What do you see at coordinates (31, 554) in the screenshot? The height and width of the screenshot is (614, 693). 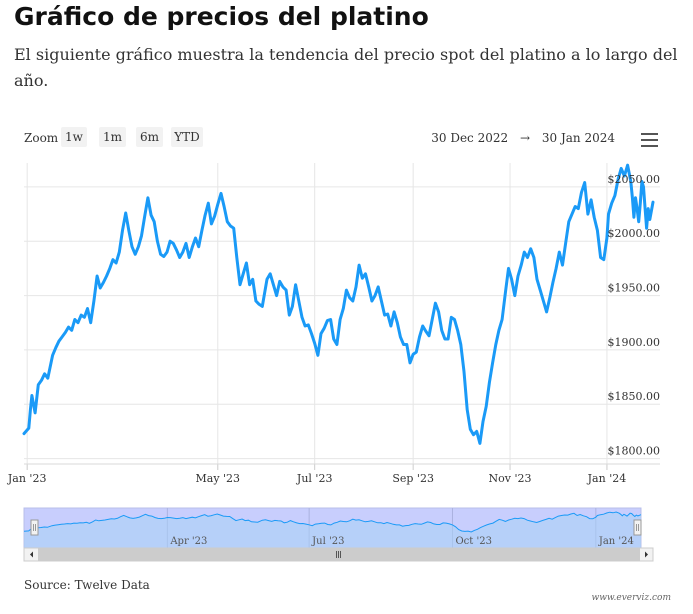 I see `scroll-left-arrow-icon` at bounding box center [31, 554].